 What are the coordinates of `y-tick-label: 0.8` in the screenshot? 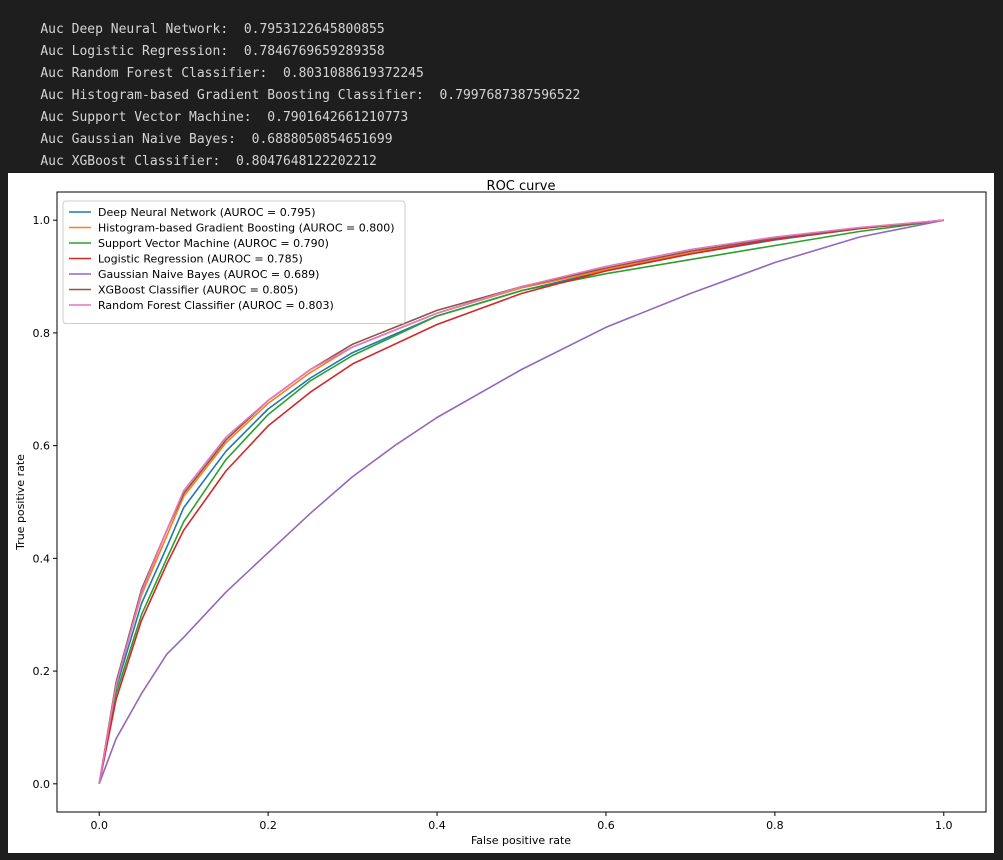 It's located at (42, 333).